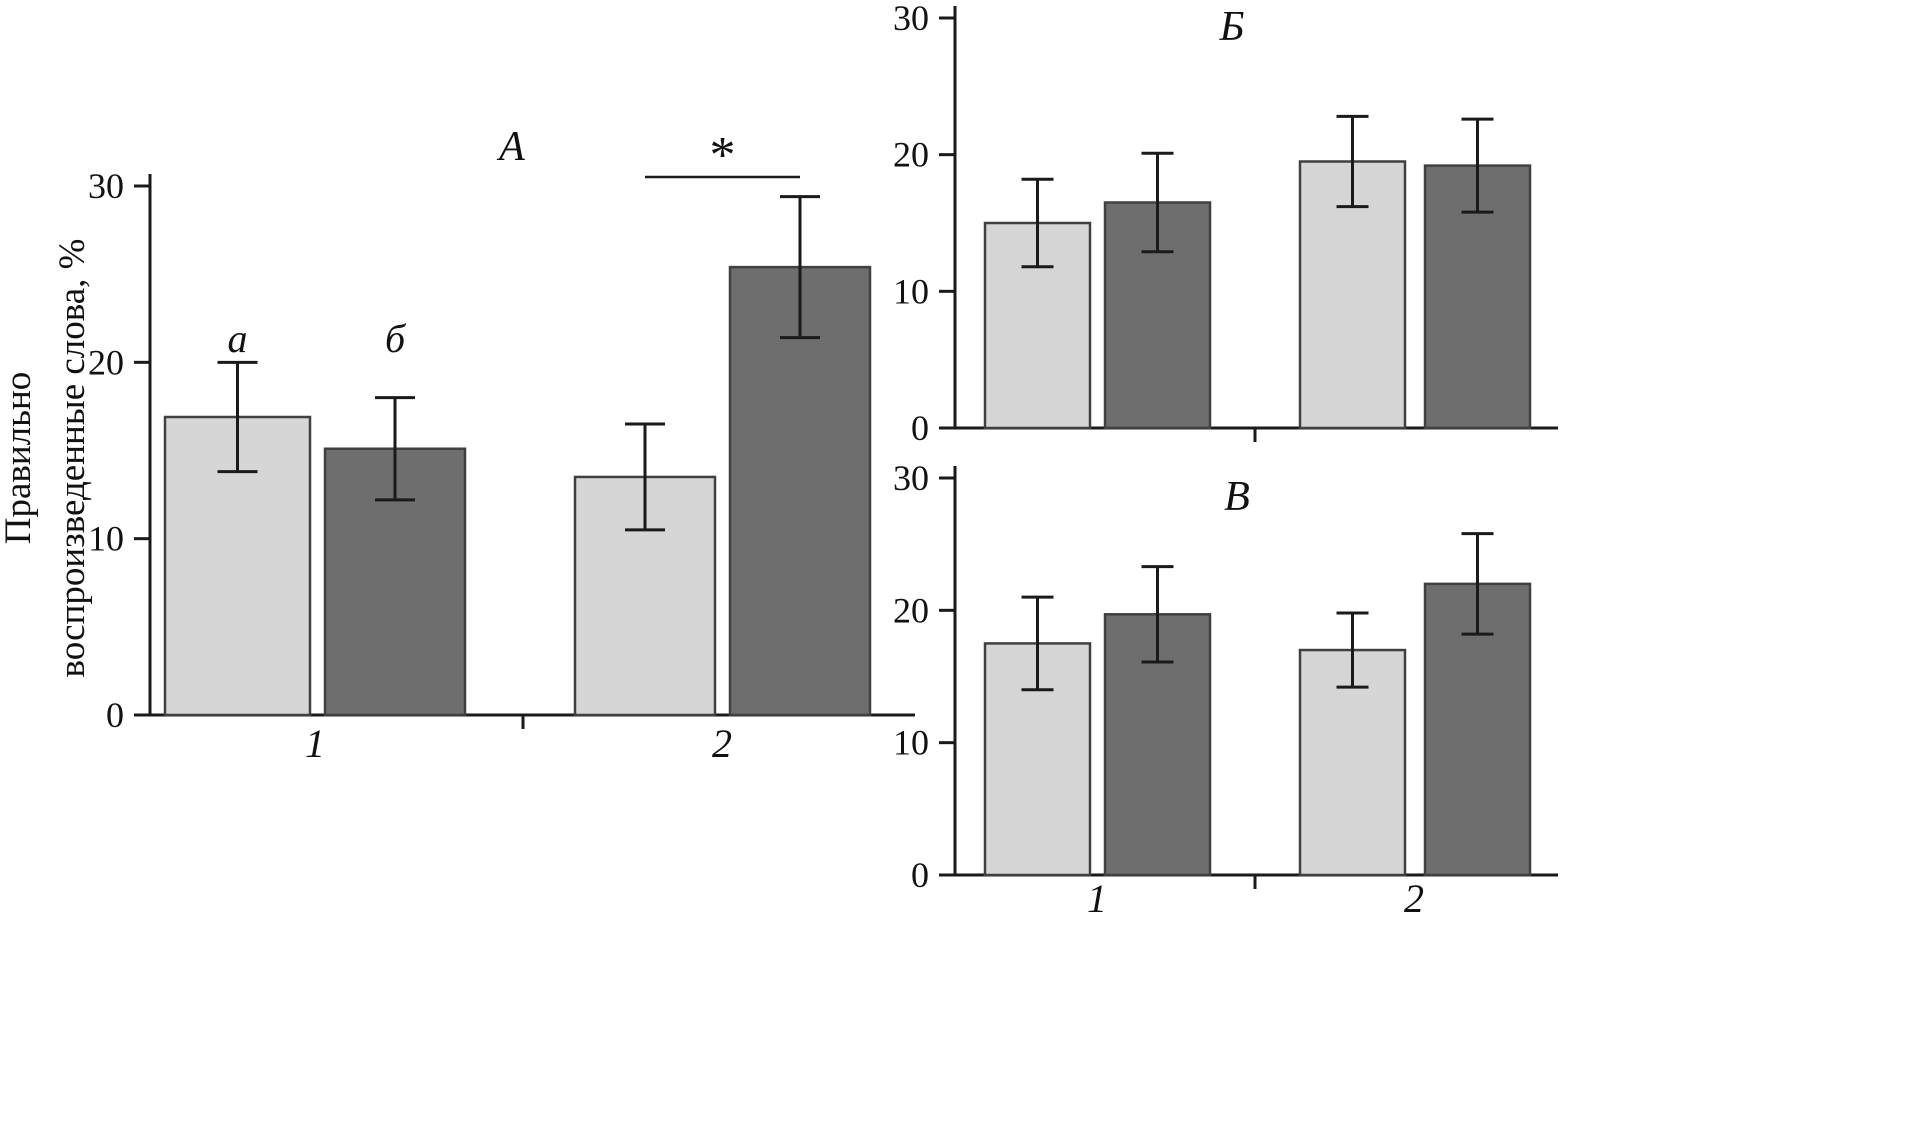 The width and height of the screenshot is (1907, 1121). I want to click on significance-star: *, so click(723, 155).